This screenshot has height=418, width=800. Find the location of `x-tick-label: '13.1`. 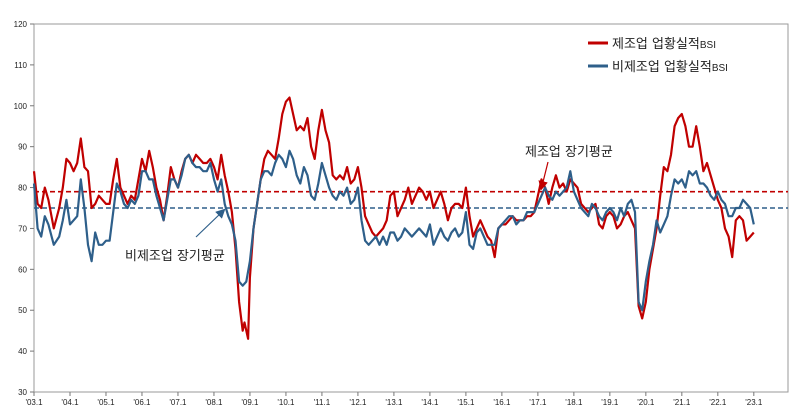

x-tick-label: '13.1 is located at coordinates (394, 402).